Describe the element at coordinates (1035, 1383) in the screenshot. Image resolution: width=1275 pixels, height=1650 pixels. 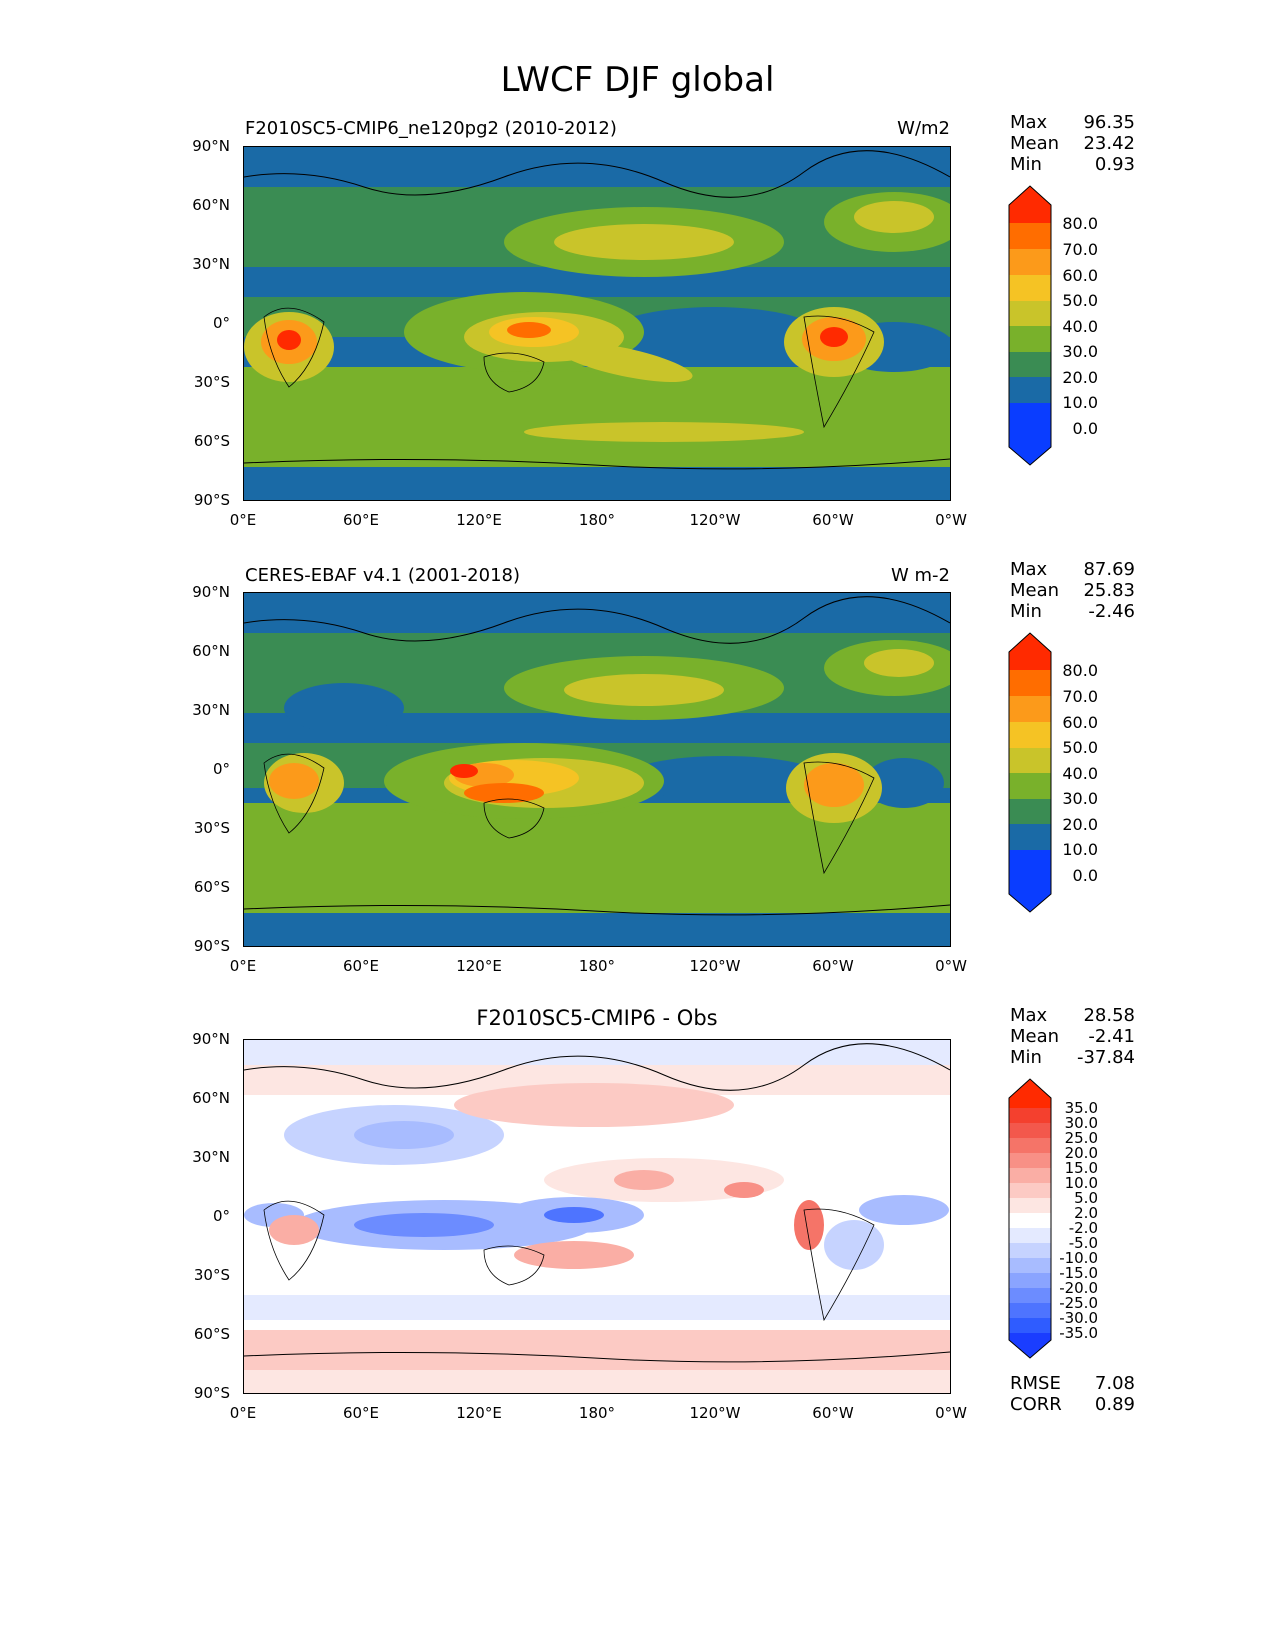
I see `rmse-label: RMSE` at that location.